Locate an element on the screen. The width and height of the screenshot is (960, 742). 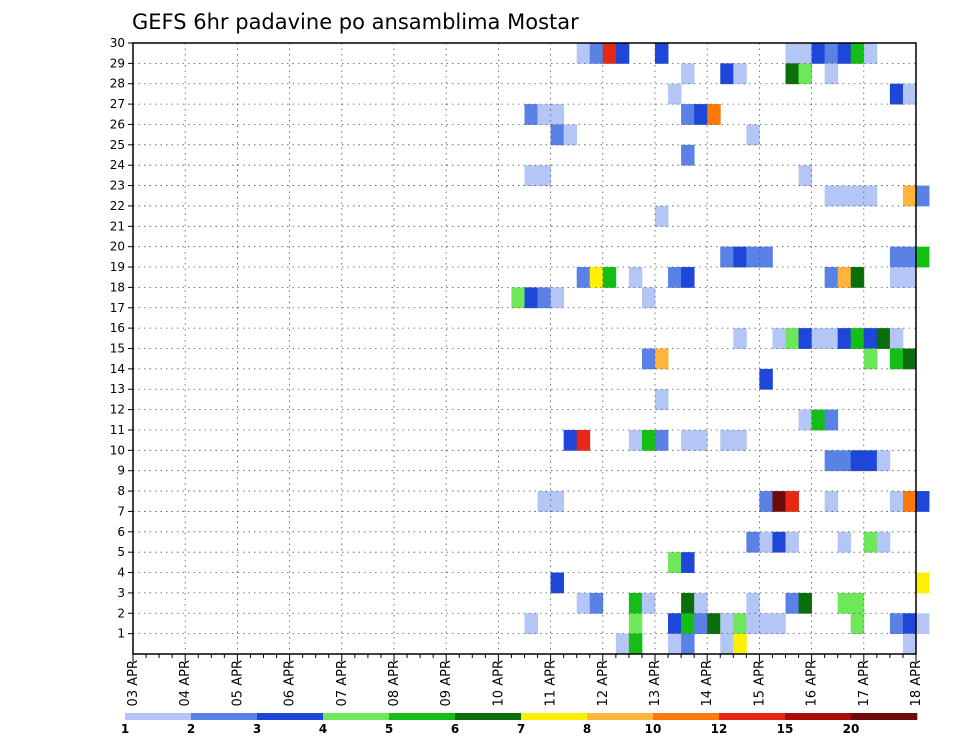
y-tick-label: 2 is located at coordinates (121, 613).